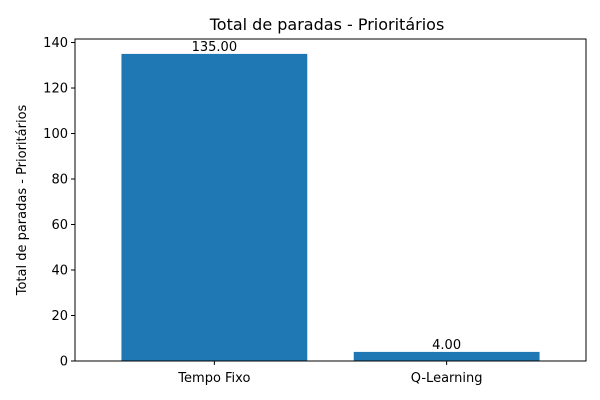 The height and width of the screenshot is (400, 600). Describe the element at coordinates (55, 89) in the screenshot. I see `y-tick-label: 120` at that location.